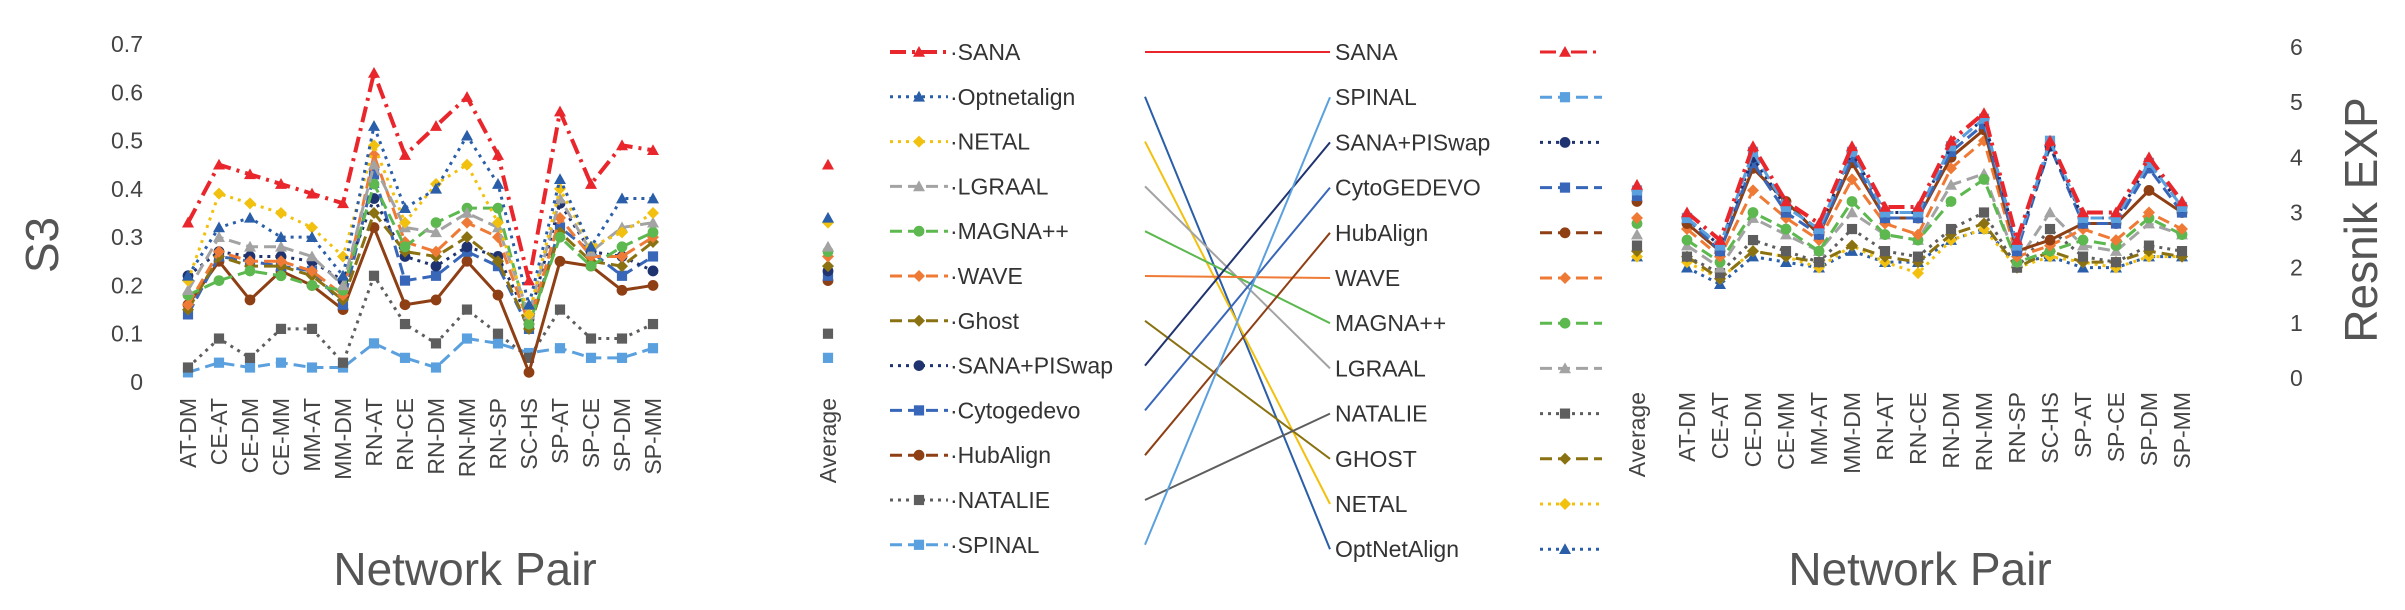 Image resolution: width=2405 pixels, height=610 pixels. I want to click on legend-left-item-lgraal: ·LGRAAL, so click(969, 186).